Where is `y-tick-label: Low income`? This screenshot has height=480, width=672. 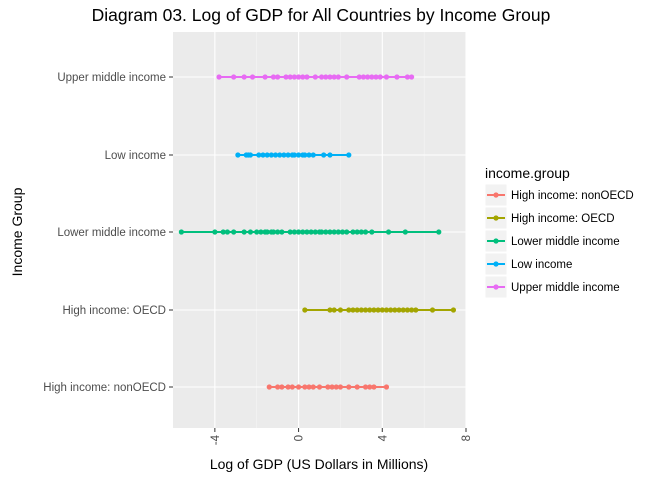 y-tick-label: Low income is located at coordinates (135, 156).